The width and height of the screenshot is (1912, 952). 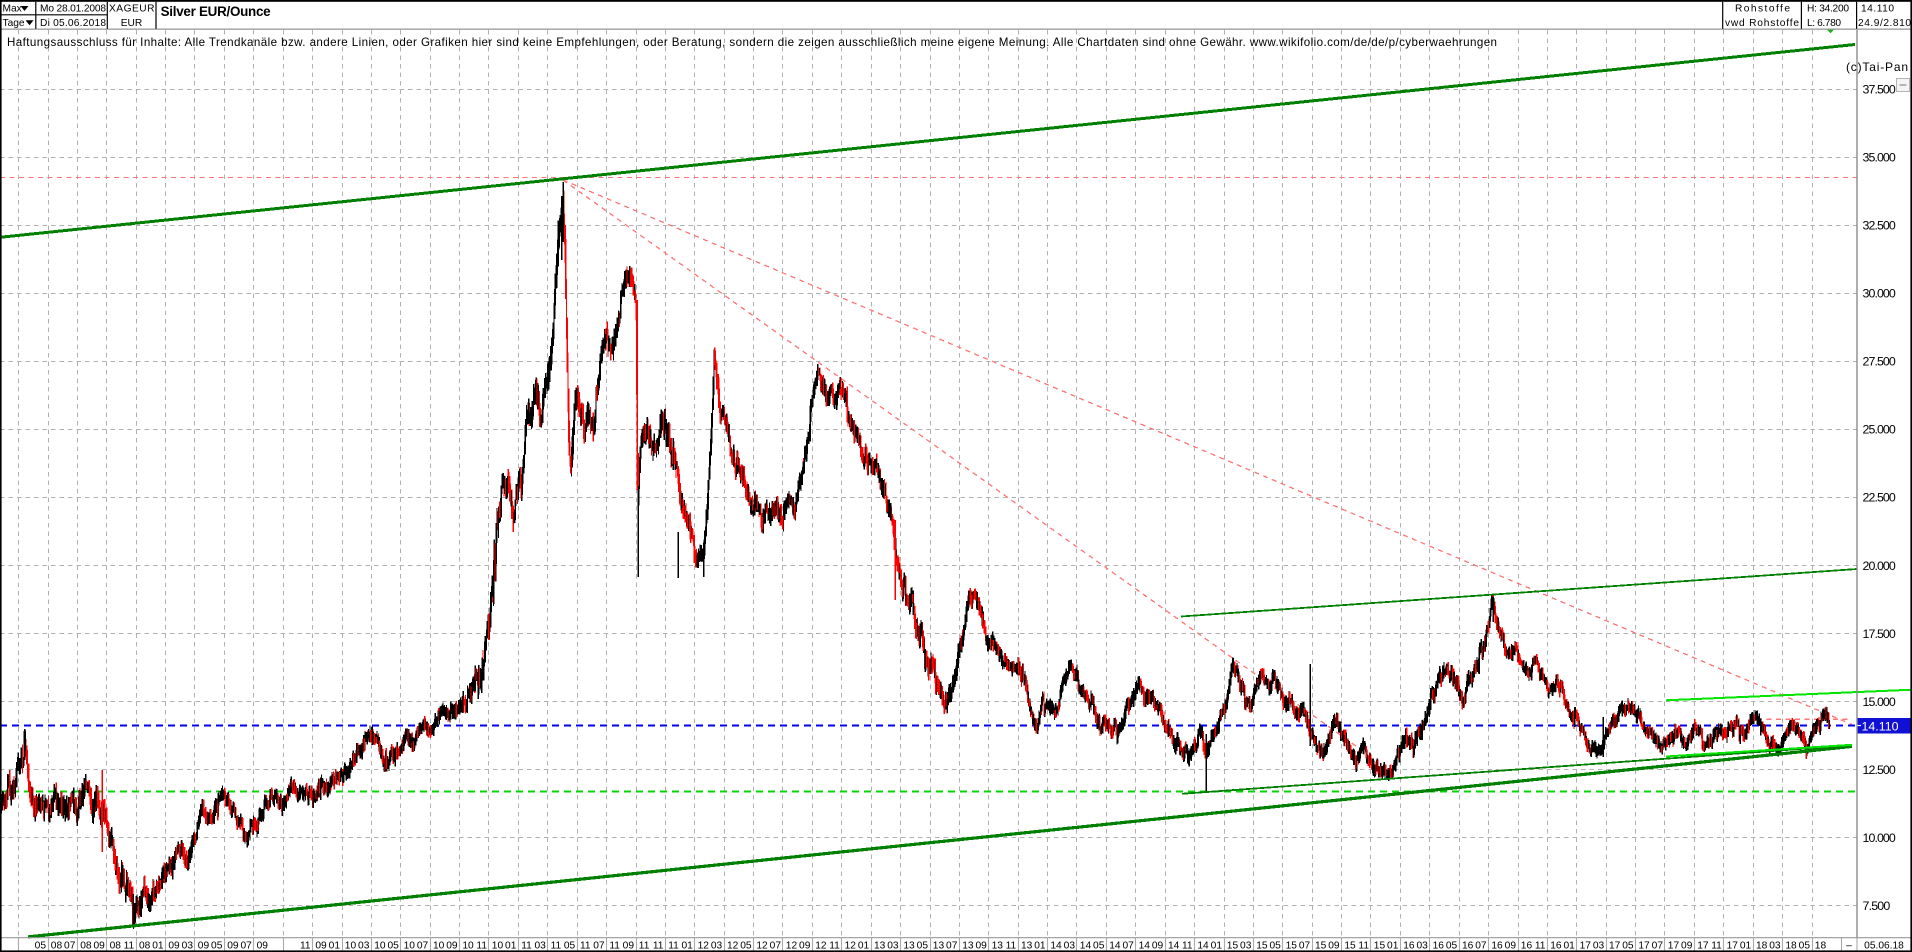 What do you see at coordinates (1762, 9) in the screenshot?
I see `svg-text: Rohstoffe` at bounding box center [1762, 9].